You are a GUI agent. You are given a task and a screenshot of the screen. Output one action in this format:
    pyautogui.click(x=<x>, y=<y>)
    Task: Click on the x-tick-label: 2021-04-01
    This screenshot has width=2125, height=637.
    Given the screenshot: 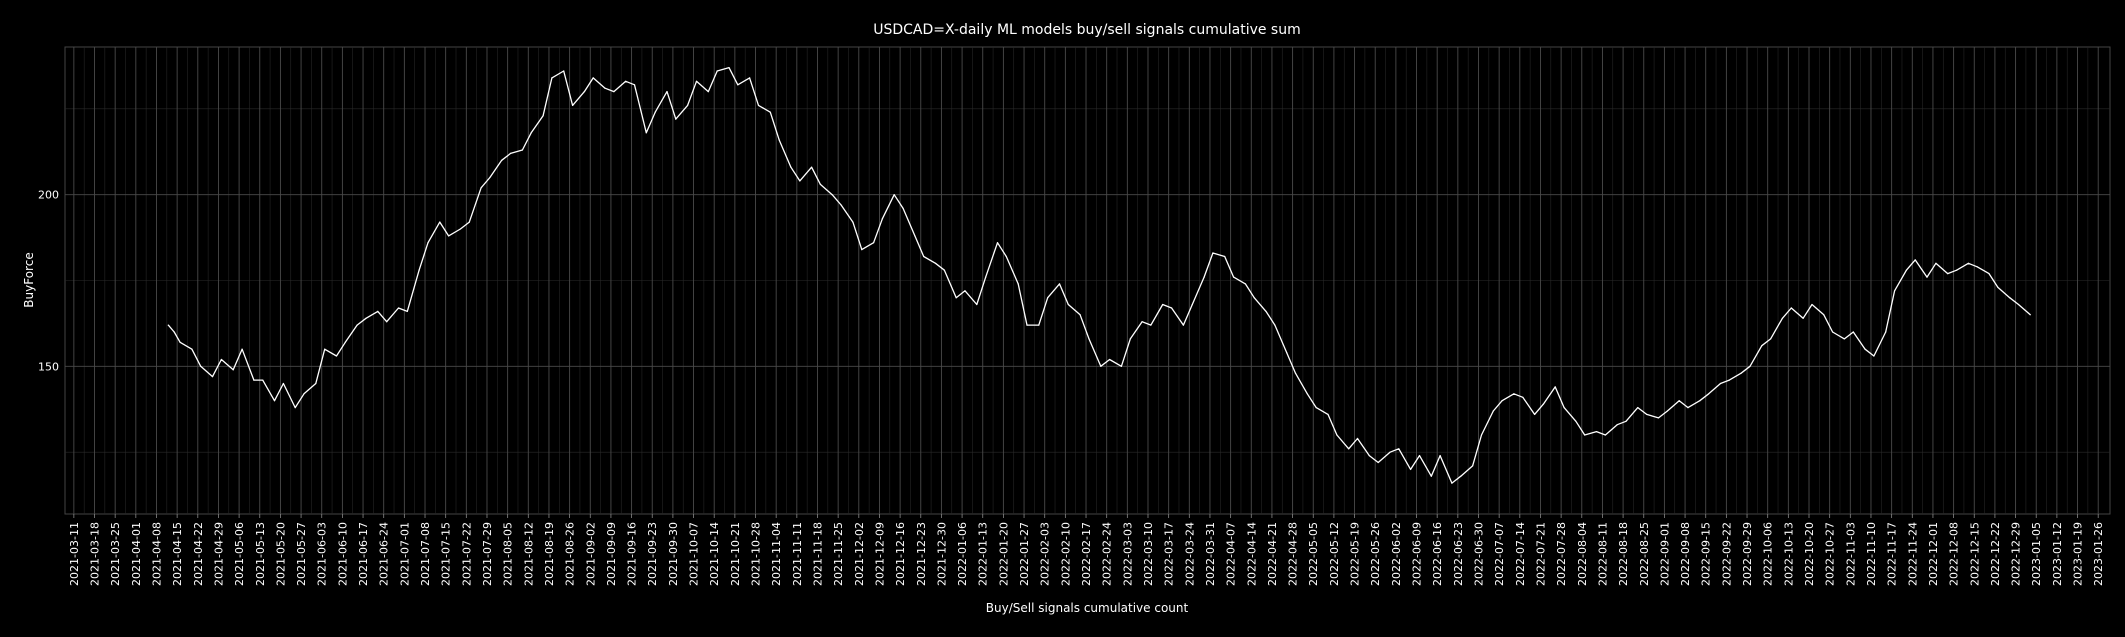 What is the action you would take?
    pyautogui.click(x=136, y=554)
    